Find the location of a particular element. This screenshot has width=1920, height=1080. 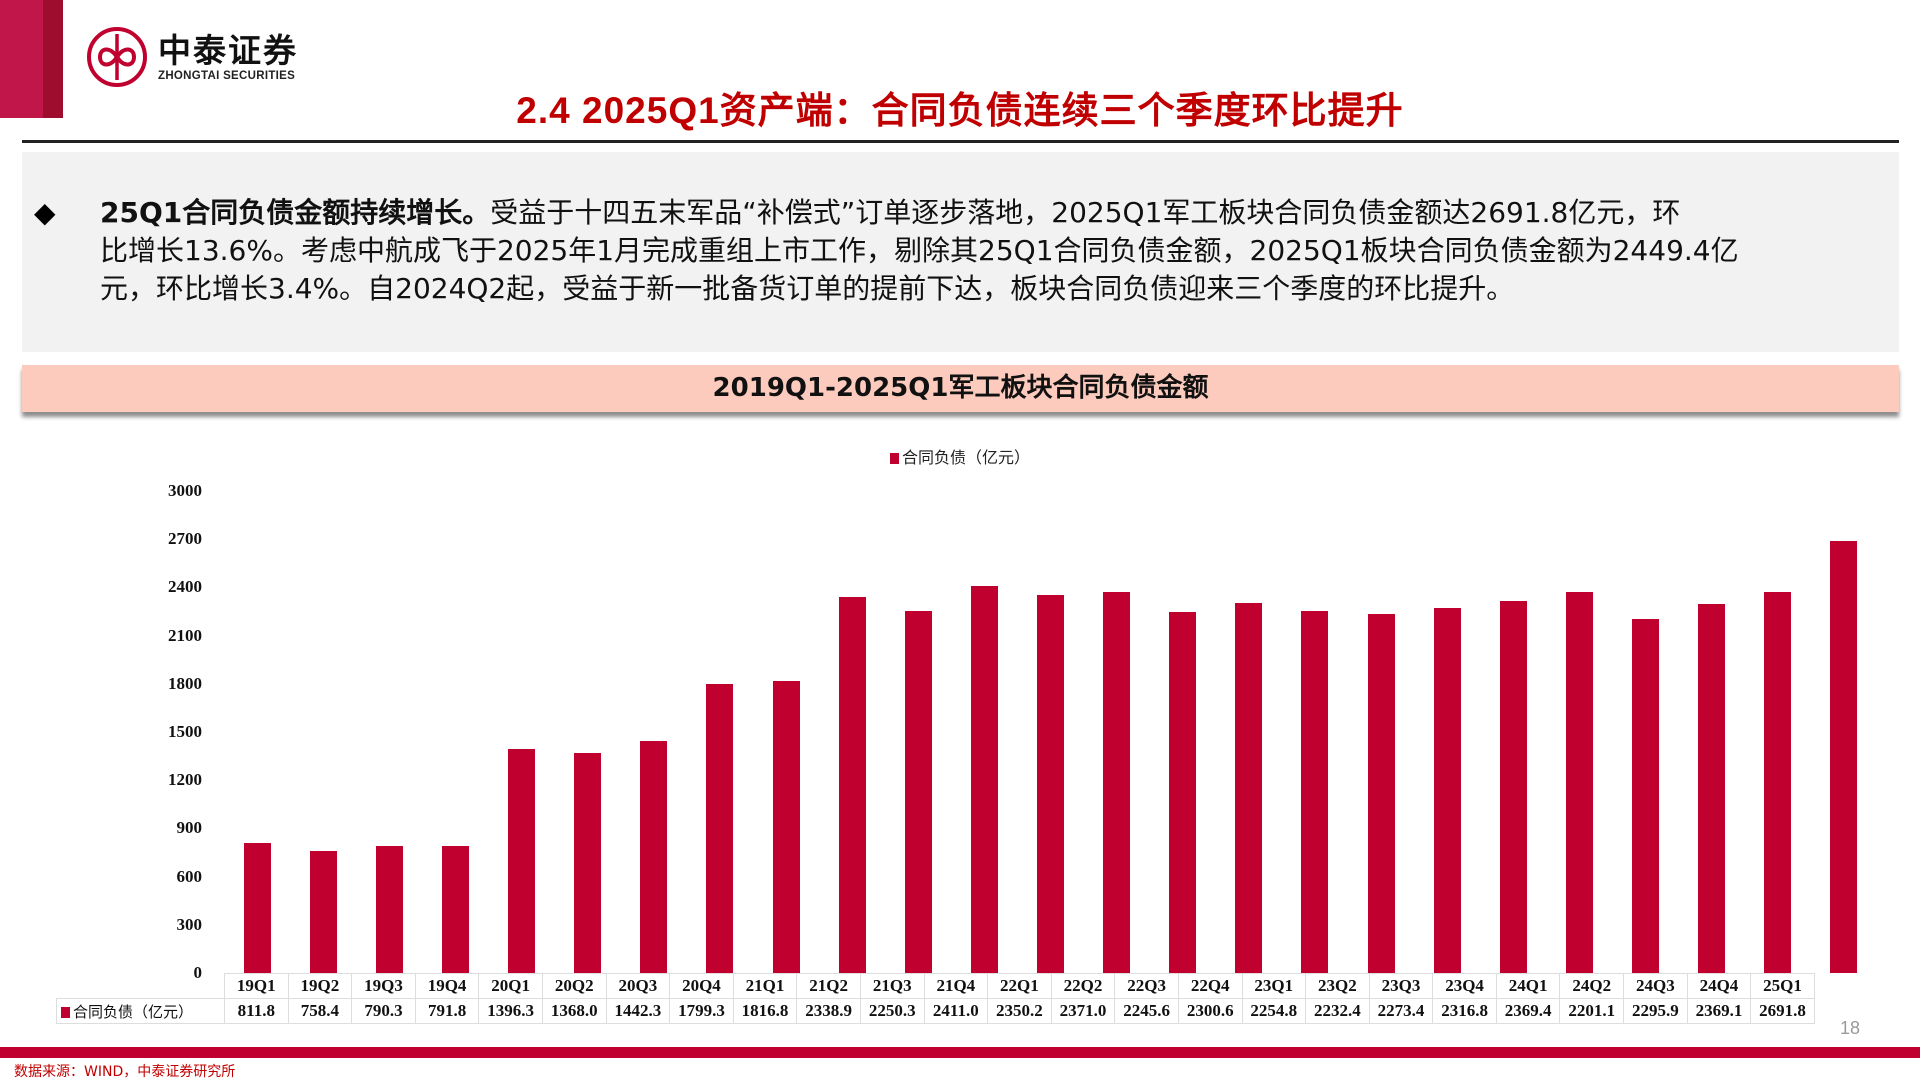

brand-color-block is located at coordinates (21, 59).